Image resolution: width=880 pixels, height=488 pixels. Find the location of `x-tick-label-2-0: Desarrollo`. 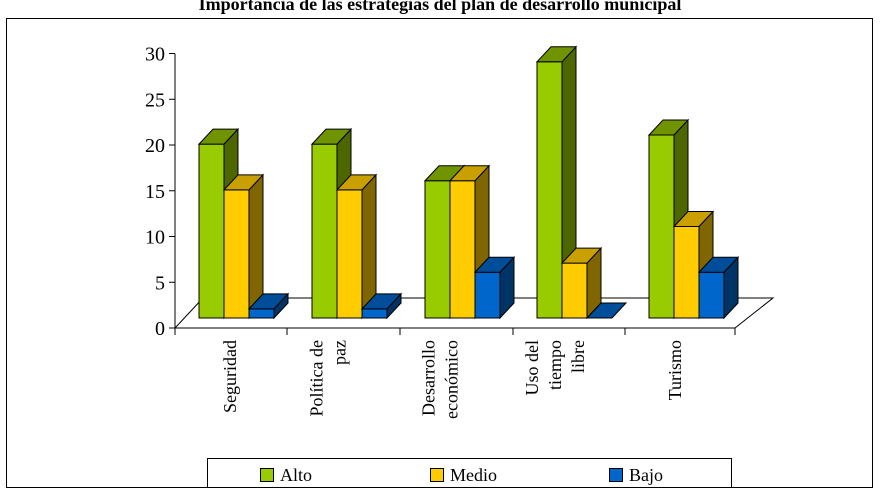

x-tick-label-2-0: Desarrollo is located at coordinates (429, 378).